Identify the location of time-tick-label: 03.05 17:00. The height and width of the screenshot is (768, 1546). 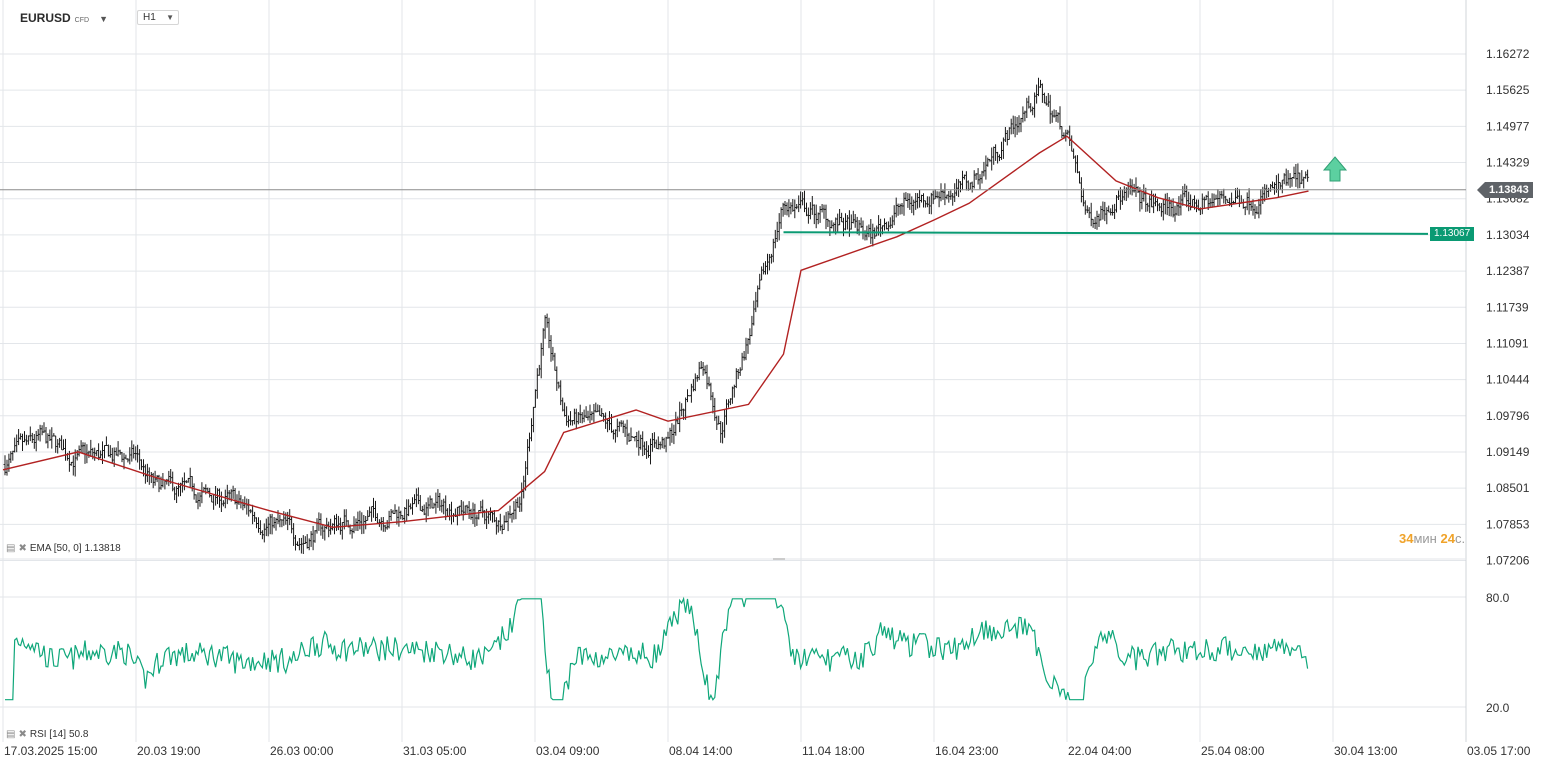
(1499, 751).